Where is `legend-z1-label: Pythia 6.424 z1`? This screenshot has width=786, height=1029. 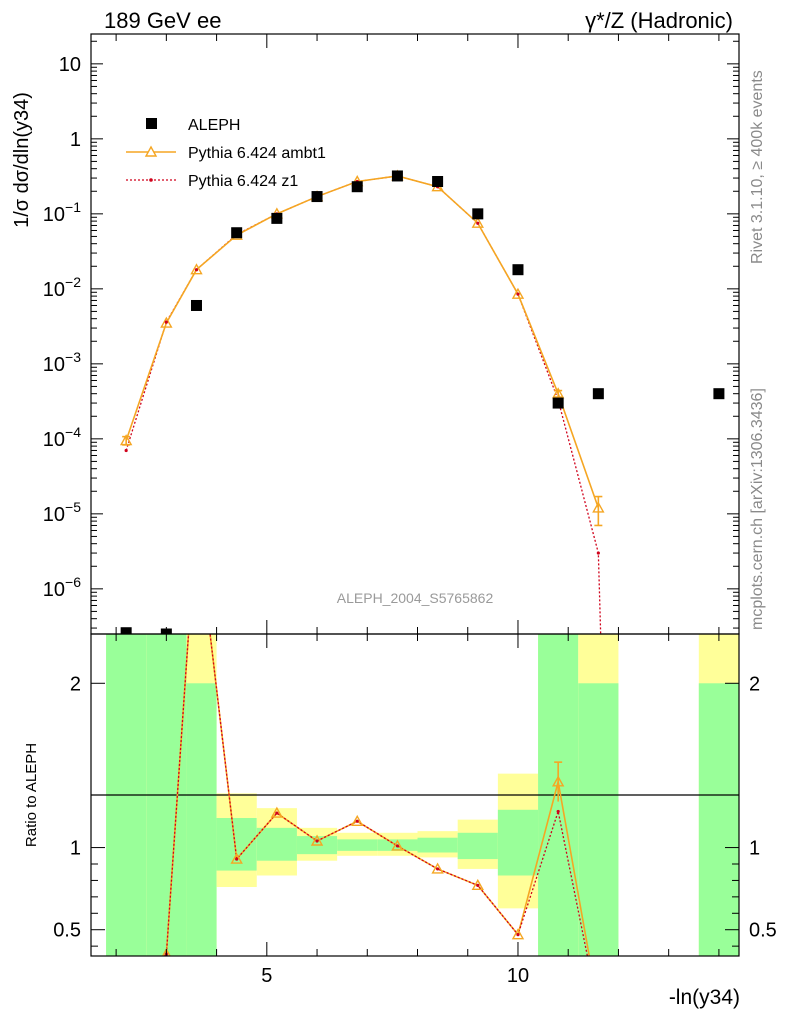 legend-z1-label: Pythia 6.424 z1 is located at coordinates (243, 181).